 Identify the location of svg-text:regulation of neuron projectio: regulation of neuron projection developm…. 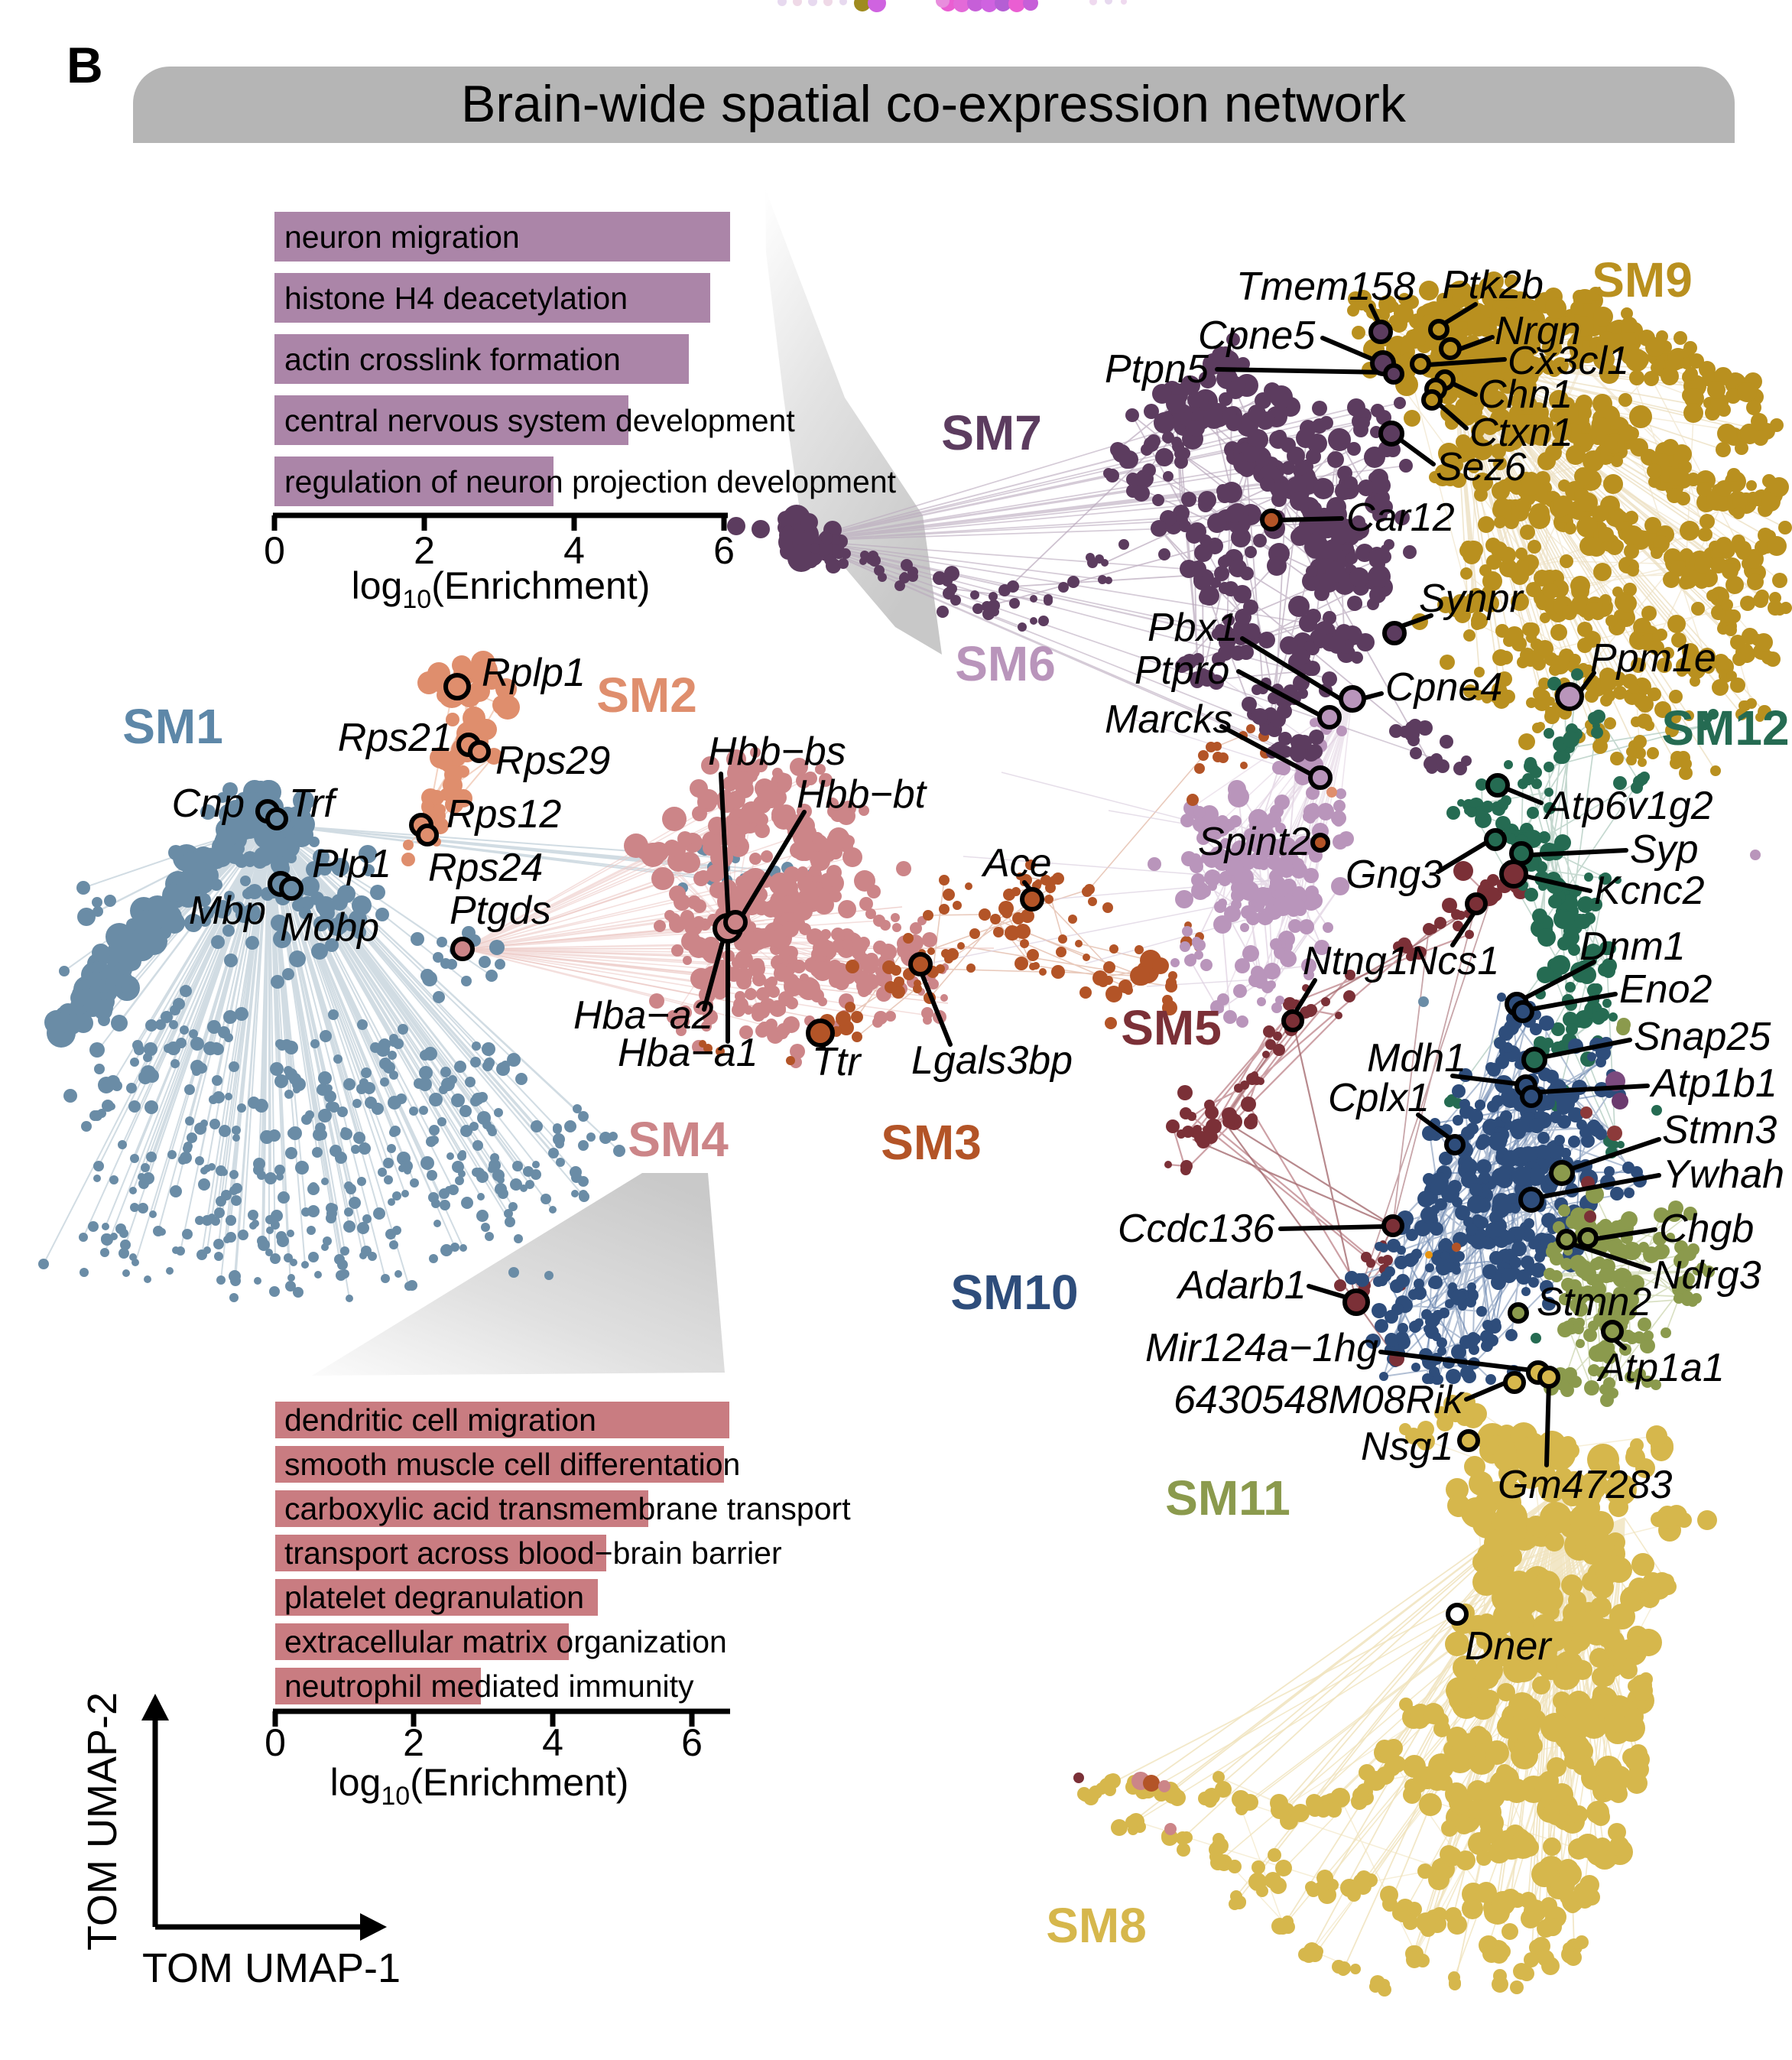
(590, 481).